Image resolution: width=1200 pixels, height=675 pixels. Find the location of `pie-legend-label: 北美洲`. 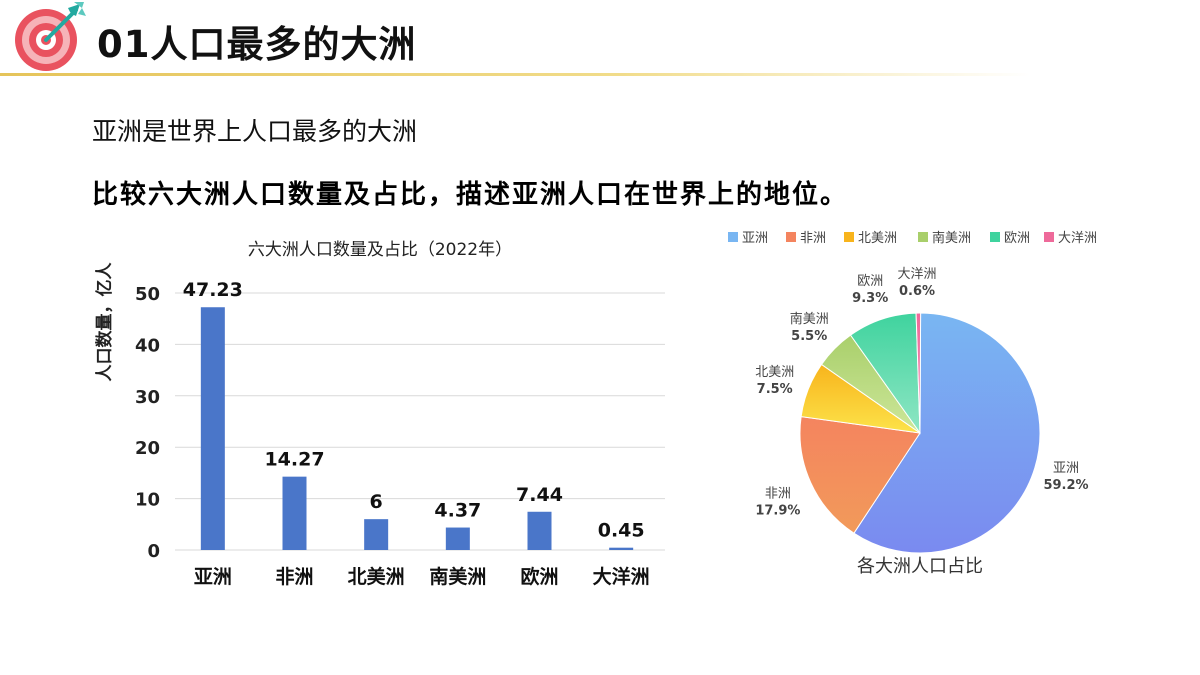

pie-legend-label: 北美洲 is located at coordinates (877, 238).